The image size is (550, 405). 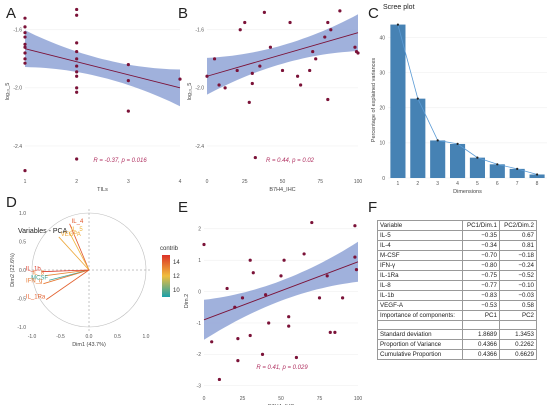 What do you see at coordinates (22, 271) in the screenshot?
I see `y-tick-label-d: 0.0` at bounding box center [22, 271].